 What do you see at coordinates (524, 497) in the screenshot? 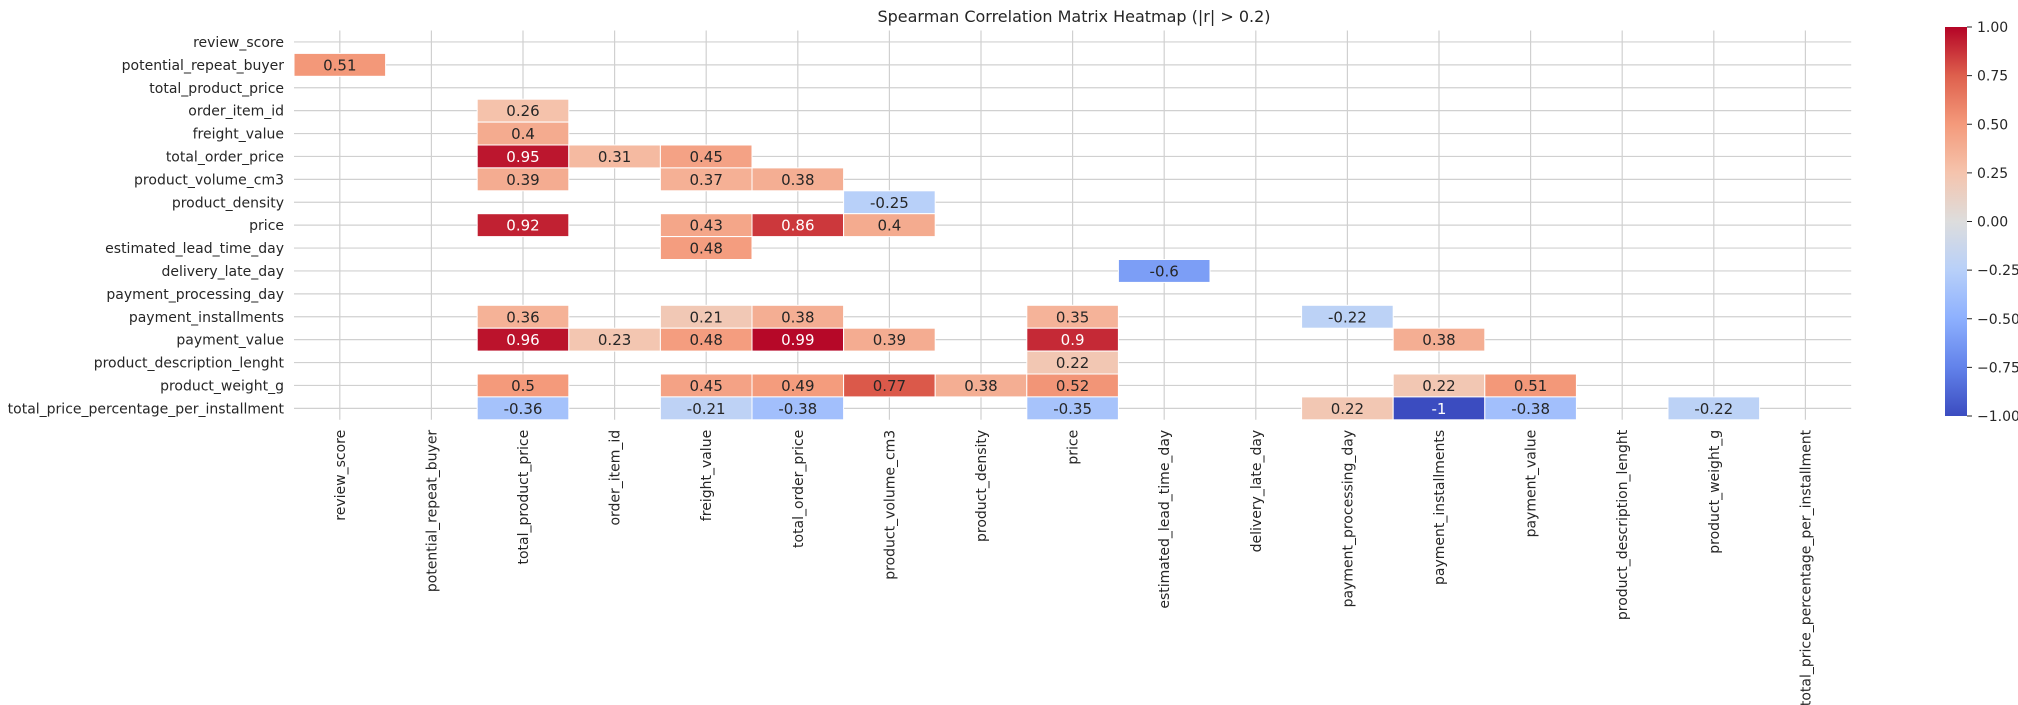
I see `column-label: total_product_price` at bounding box center [524, 497].